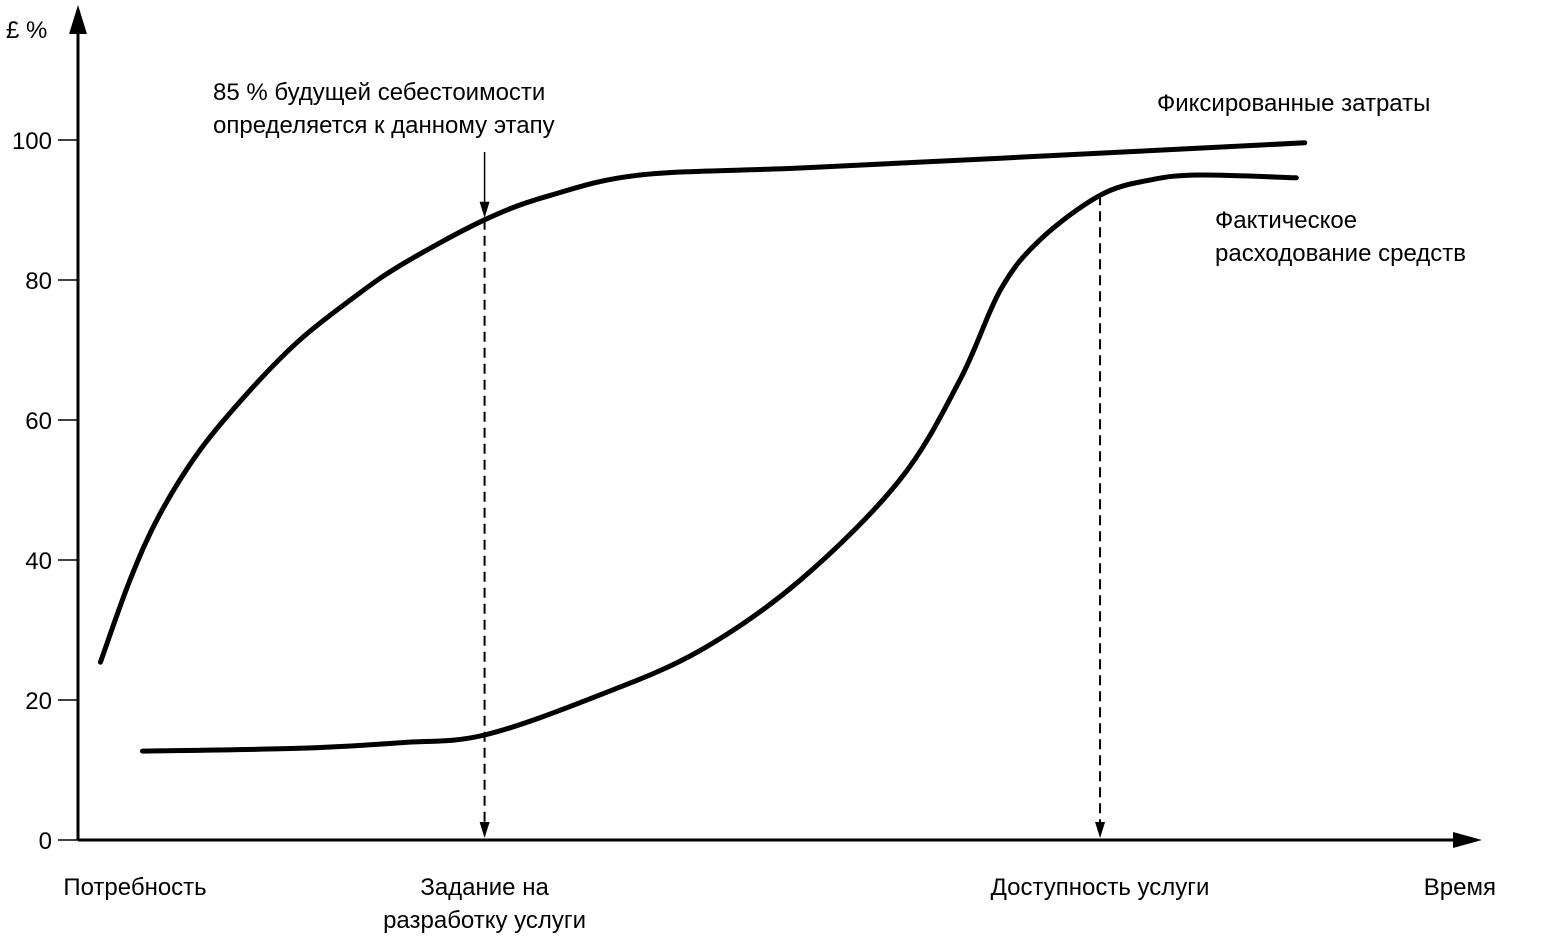 Image resolution: width=1541 pixels, height=943 pixels. I want to click on x-axis-arrow, so click(1467, 840).